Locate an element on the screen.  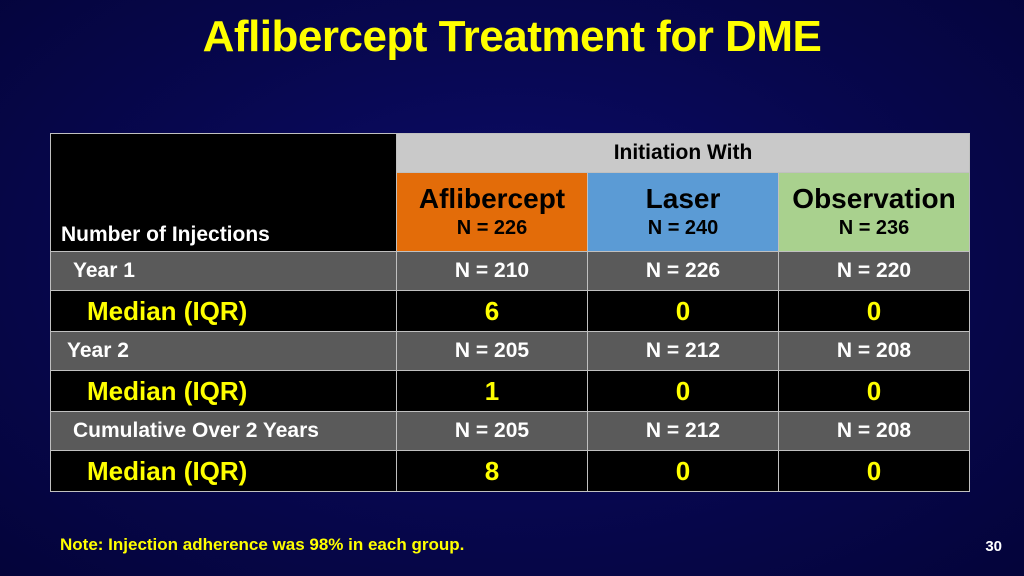
table-row: Median (IQR) 1 0 0 is located at coordinates (510, 391).